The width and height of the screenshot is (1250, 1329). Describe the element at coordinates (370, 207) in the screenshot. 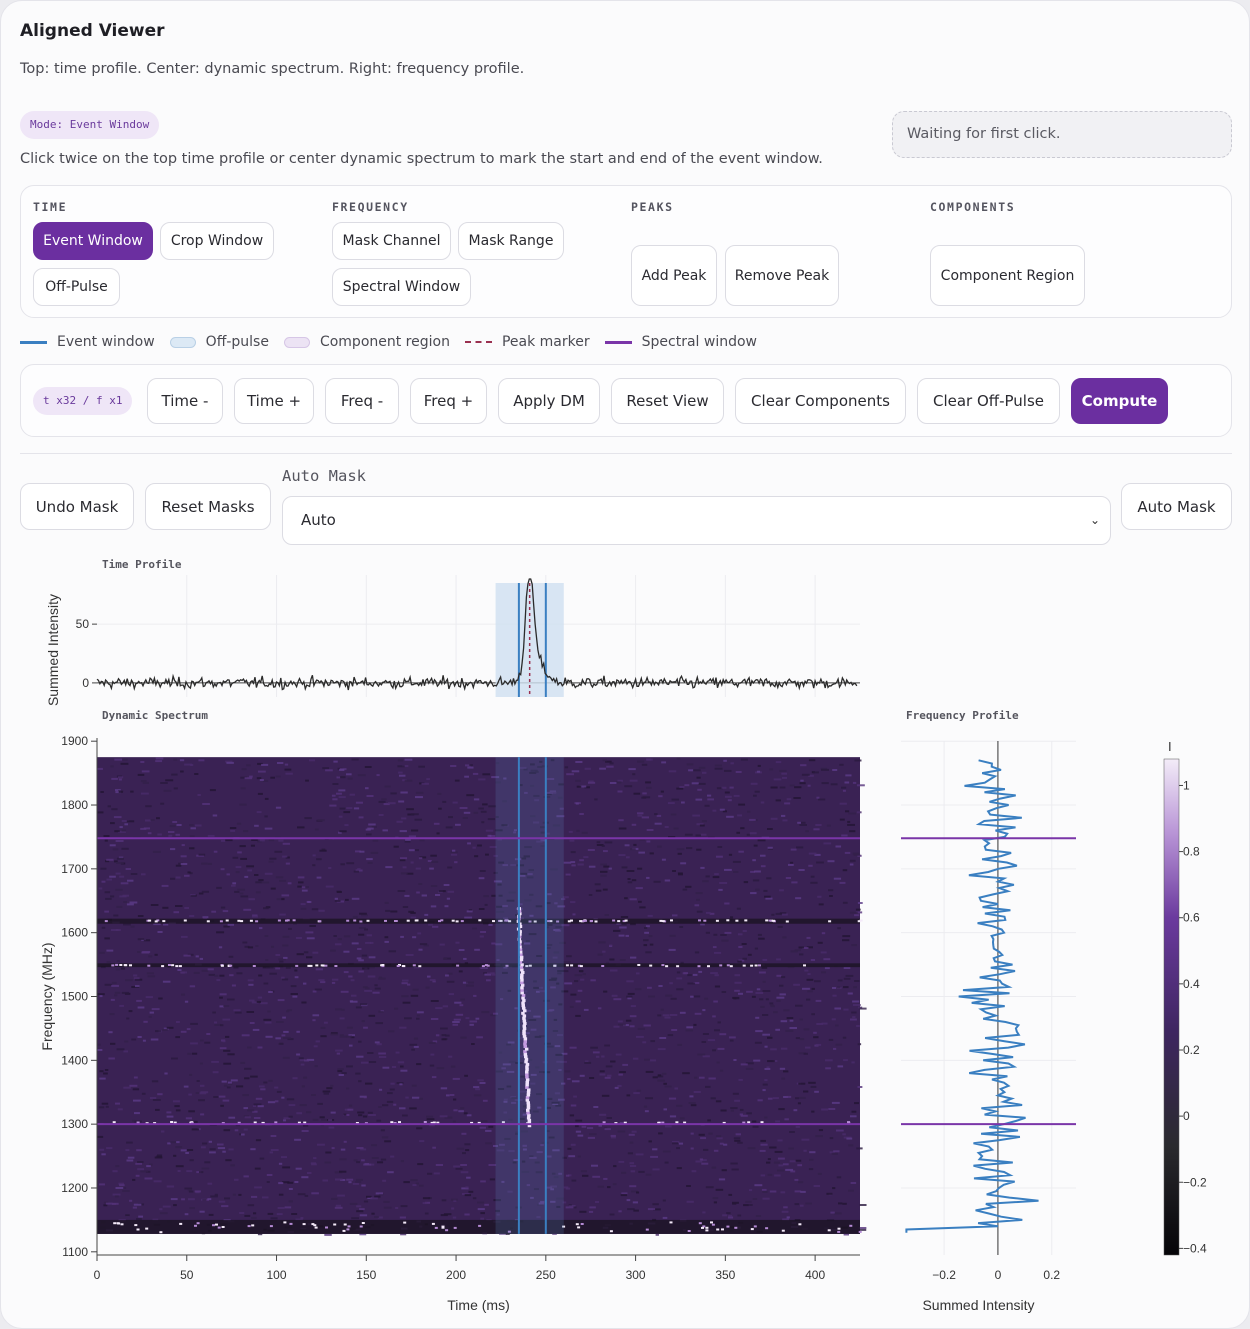

I see `group-title-frequency: FREQUENCY` at that location.